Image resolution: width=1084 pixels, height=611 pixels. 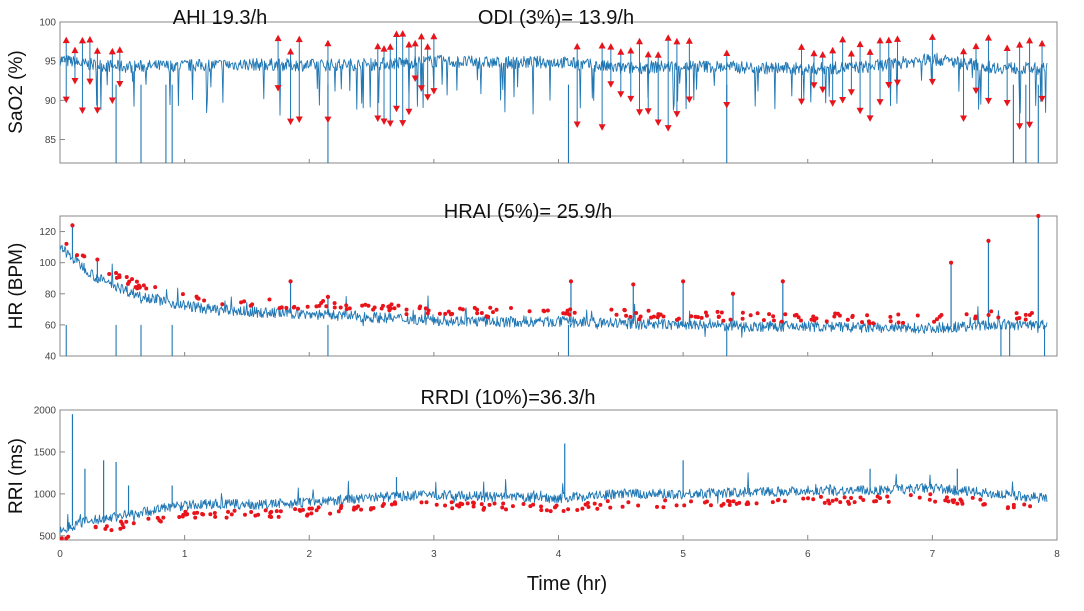 I want to click on sao2-ylabel: SaO2 (%), so click(x=16, y=91).